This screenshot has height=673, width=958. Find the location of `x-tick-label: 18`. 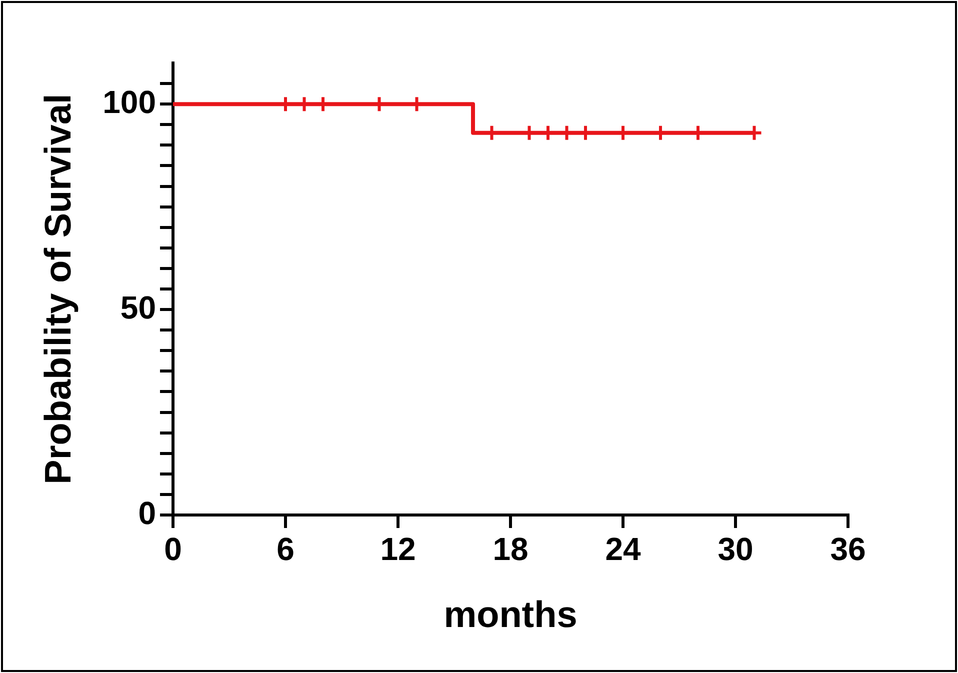

x-tick-label: 18 is located at coordinates (510, 549).